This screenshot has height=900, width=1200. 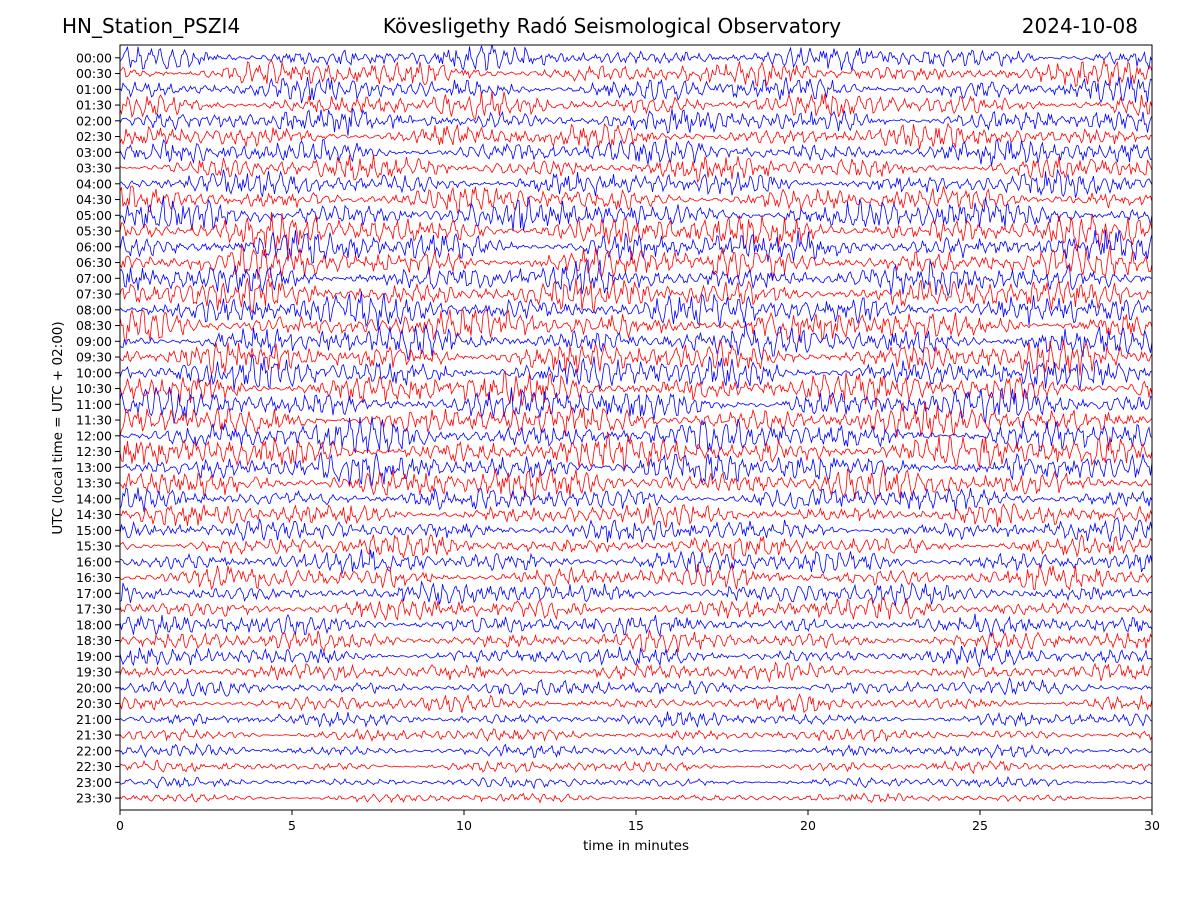 I want to click on y-tick-label: 11:30, so click(x=94, y=420).